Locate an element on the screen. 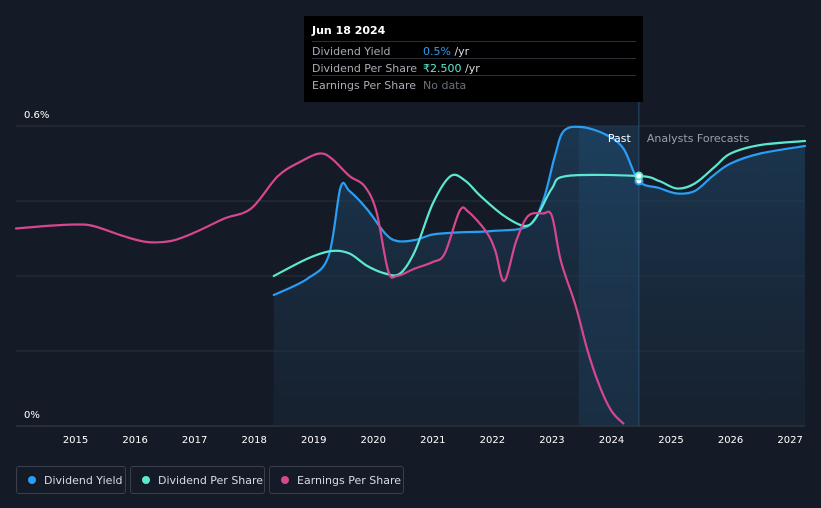  tooltip-date: Jun 18 2024 is located at coordinates (349, 30).